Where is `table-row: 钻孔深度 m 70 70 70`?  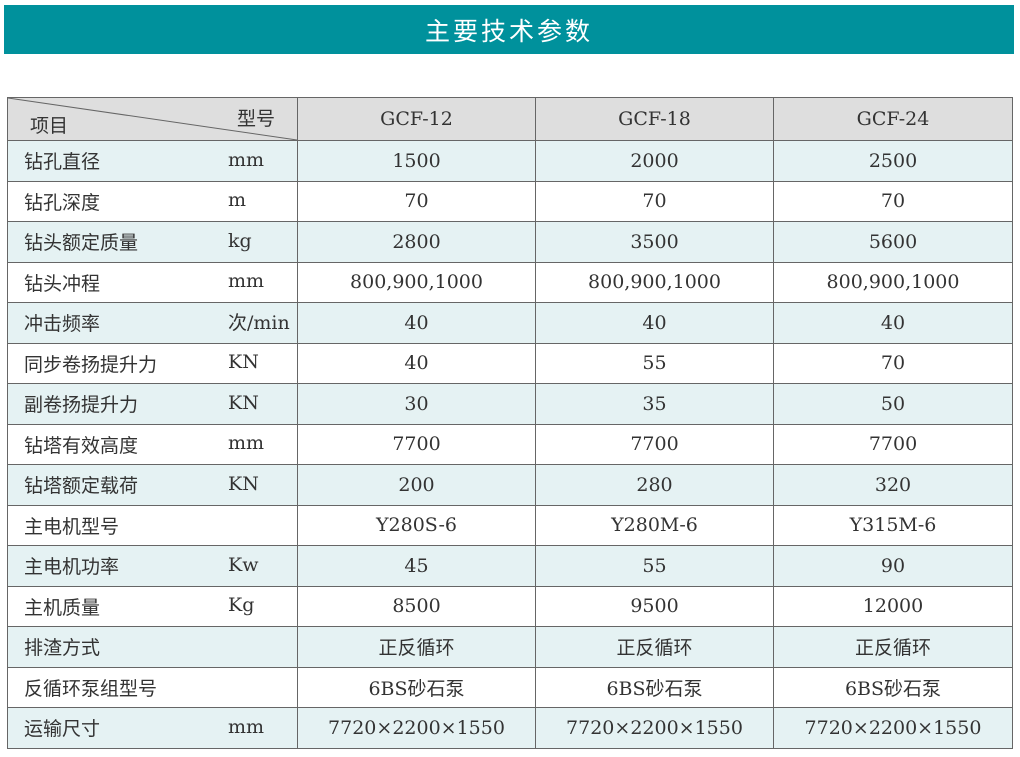
table-row: 钻孔深度 m 70 70 70 is located at coordinates (510, 201).